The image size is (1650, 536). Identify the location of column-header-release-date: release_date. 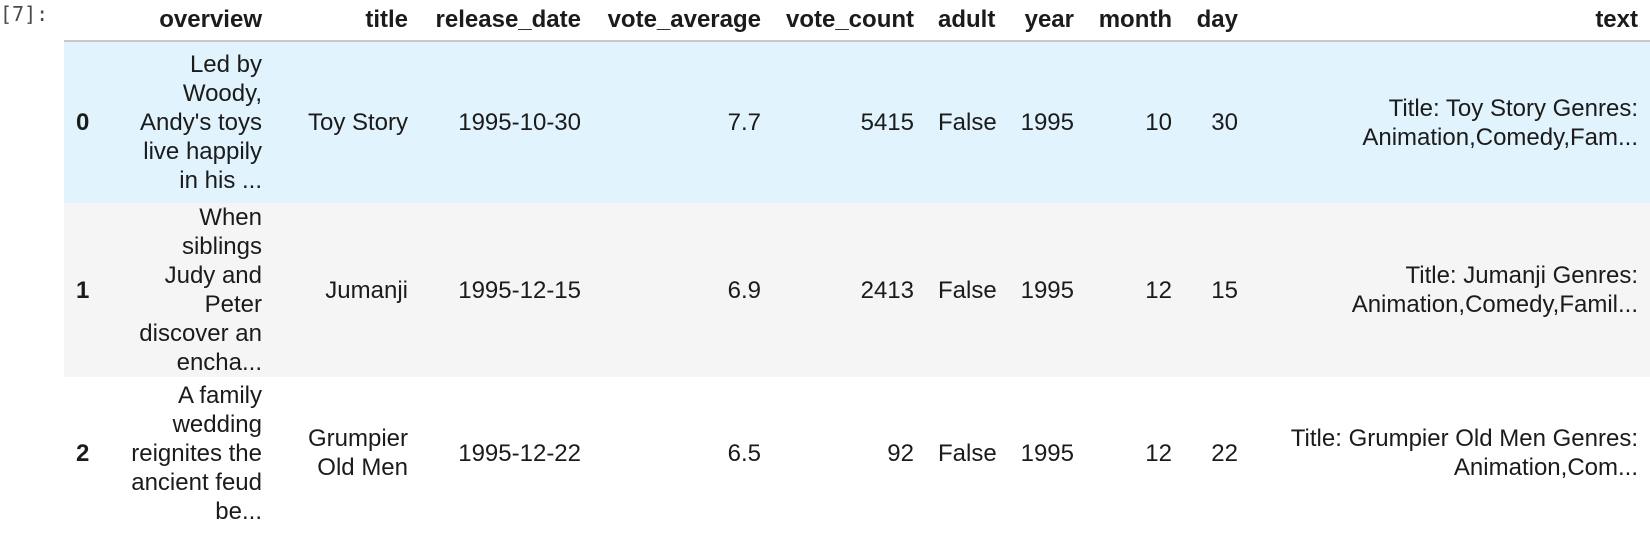
(506, 21).